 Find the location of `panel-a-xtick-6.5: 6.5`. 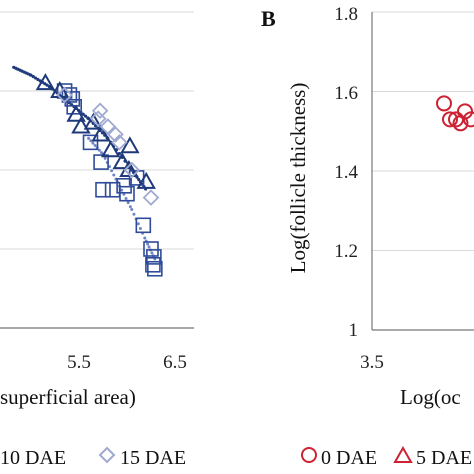

panel-a-xtick-6.5: 6.5 is located at coordinates (175, 362).